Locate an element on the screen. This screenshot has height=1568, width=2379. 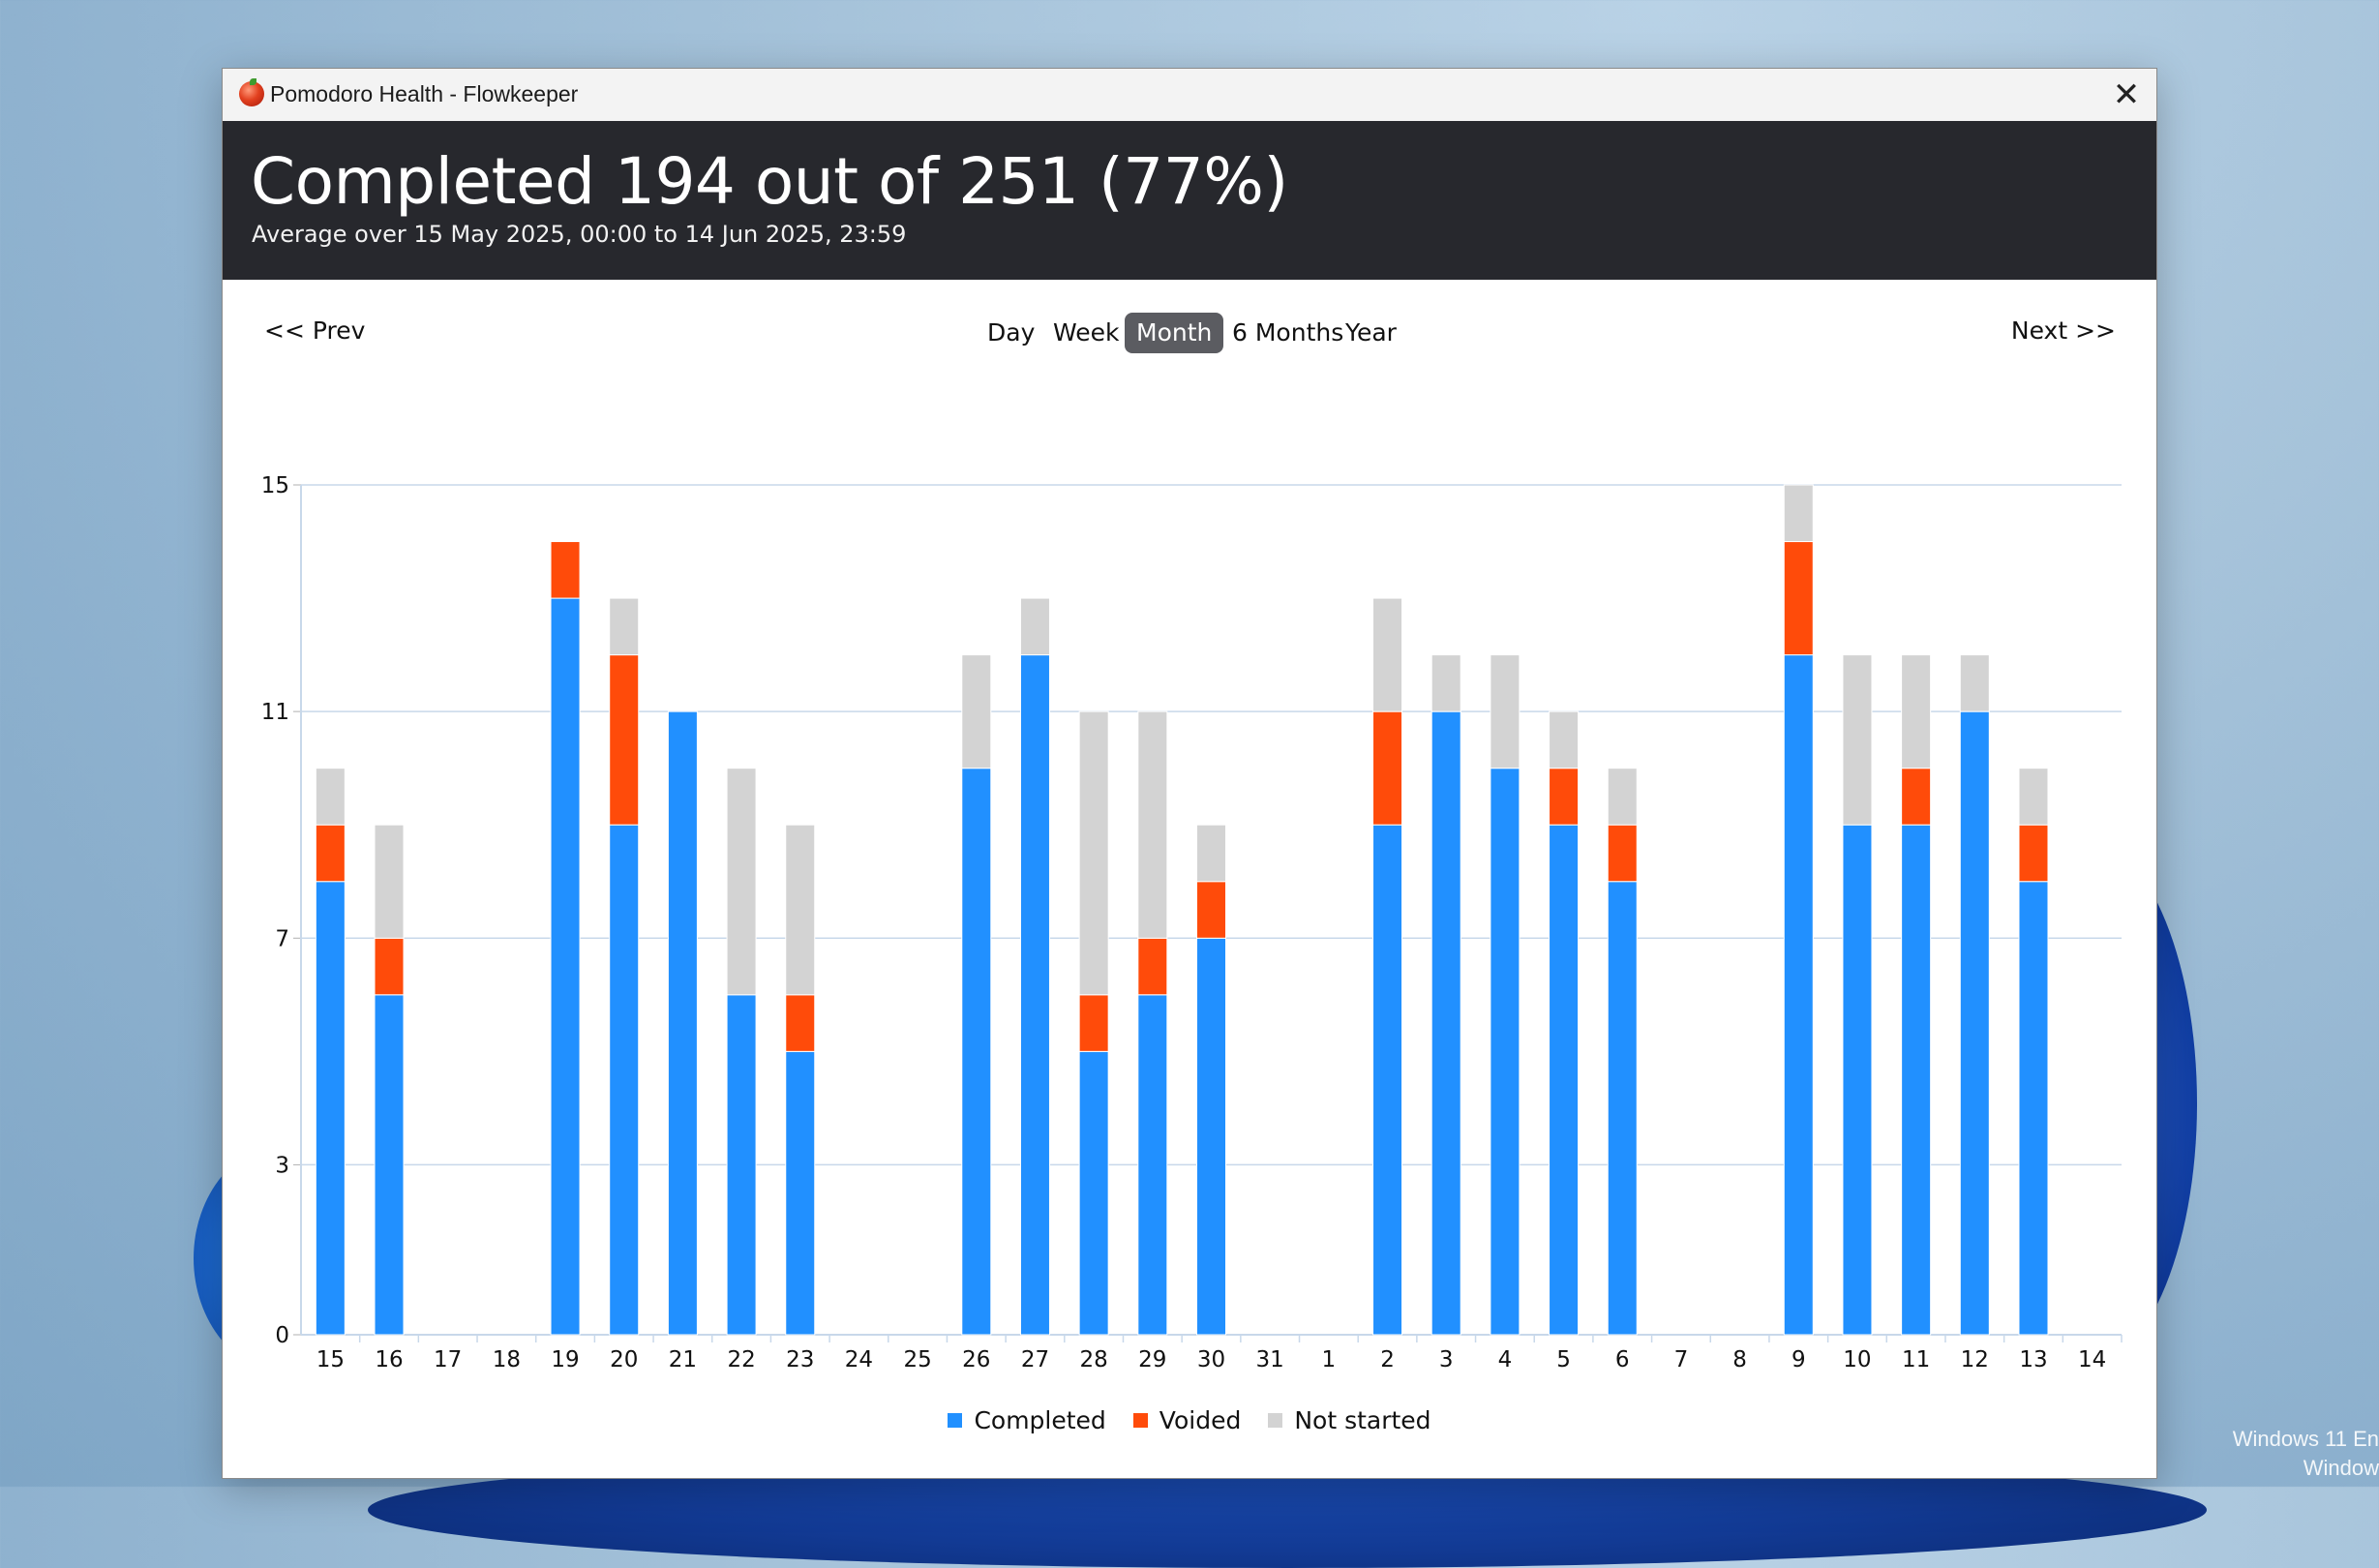
x-tick-label: 10 is located at coordinates (1857, 1359).